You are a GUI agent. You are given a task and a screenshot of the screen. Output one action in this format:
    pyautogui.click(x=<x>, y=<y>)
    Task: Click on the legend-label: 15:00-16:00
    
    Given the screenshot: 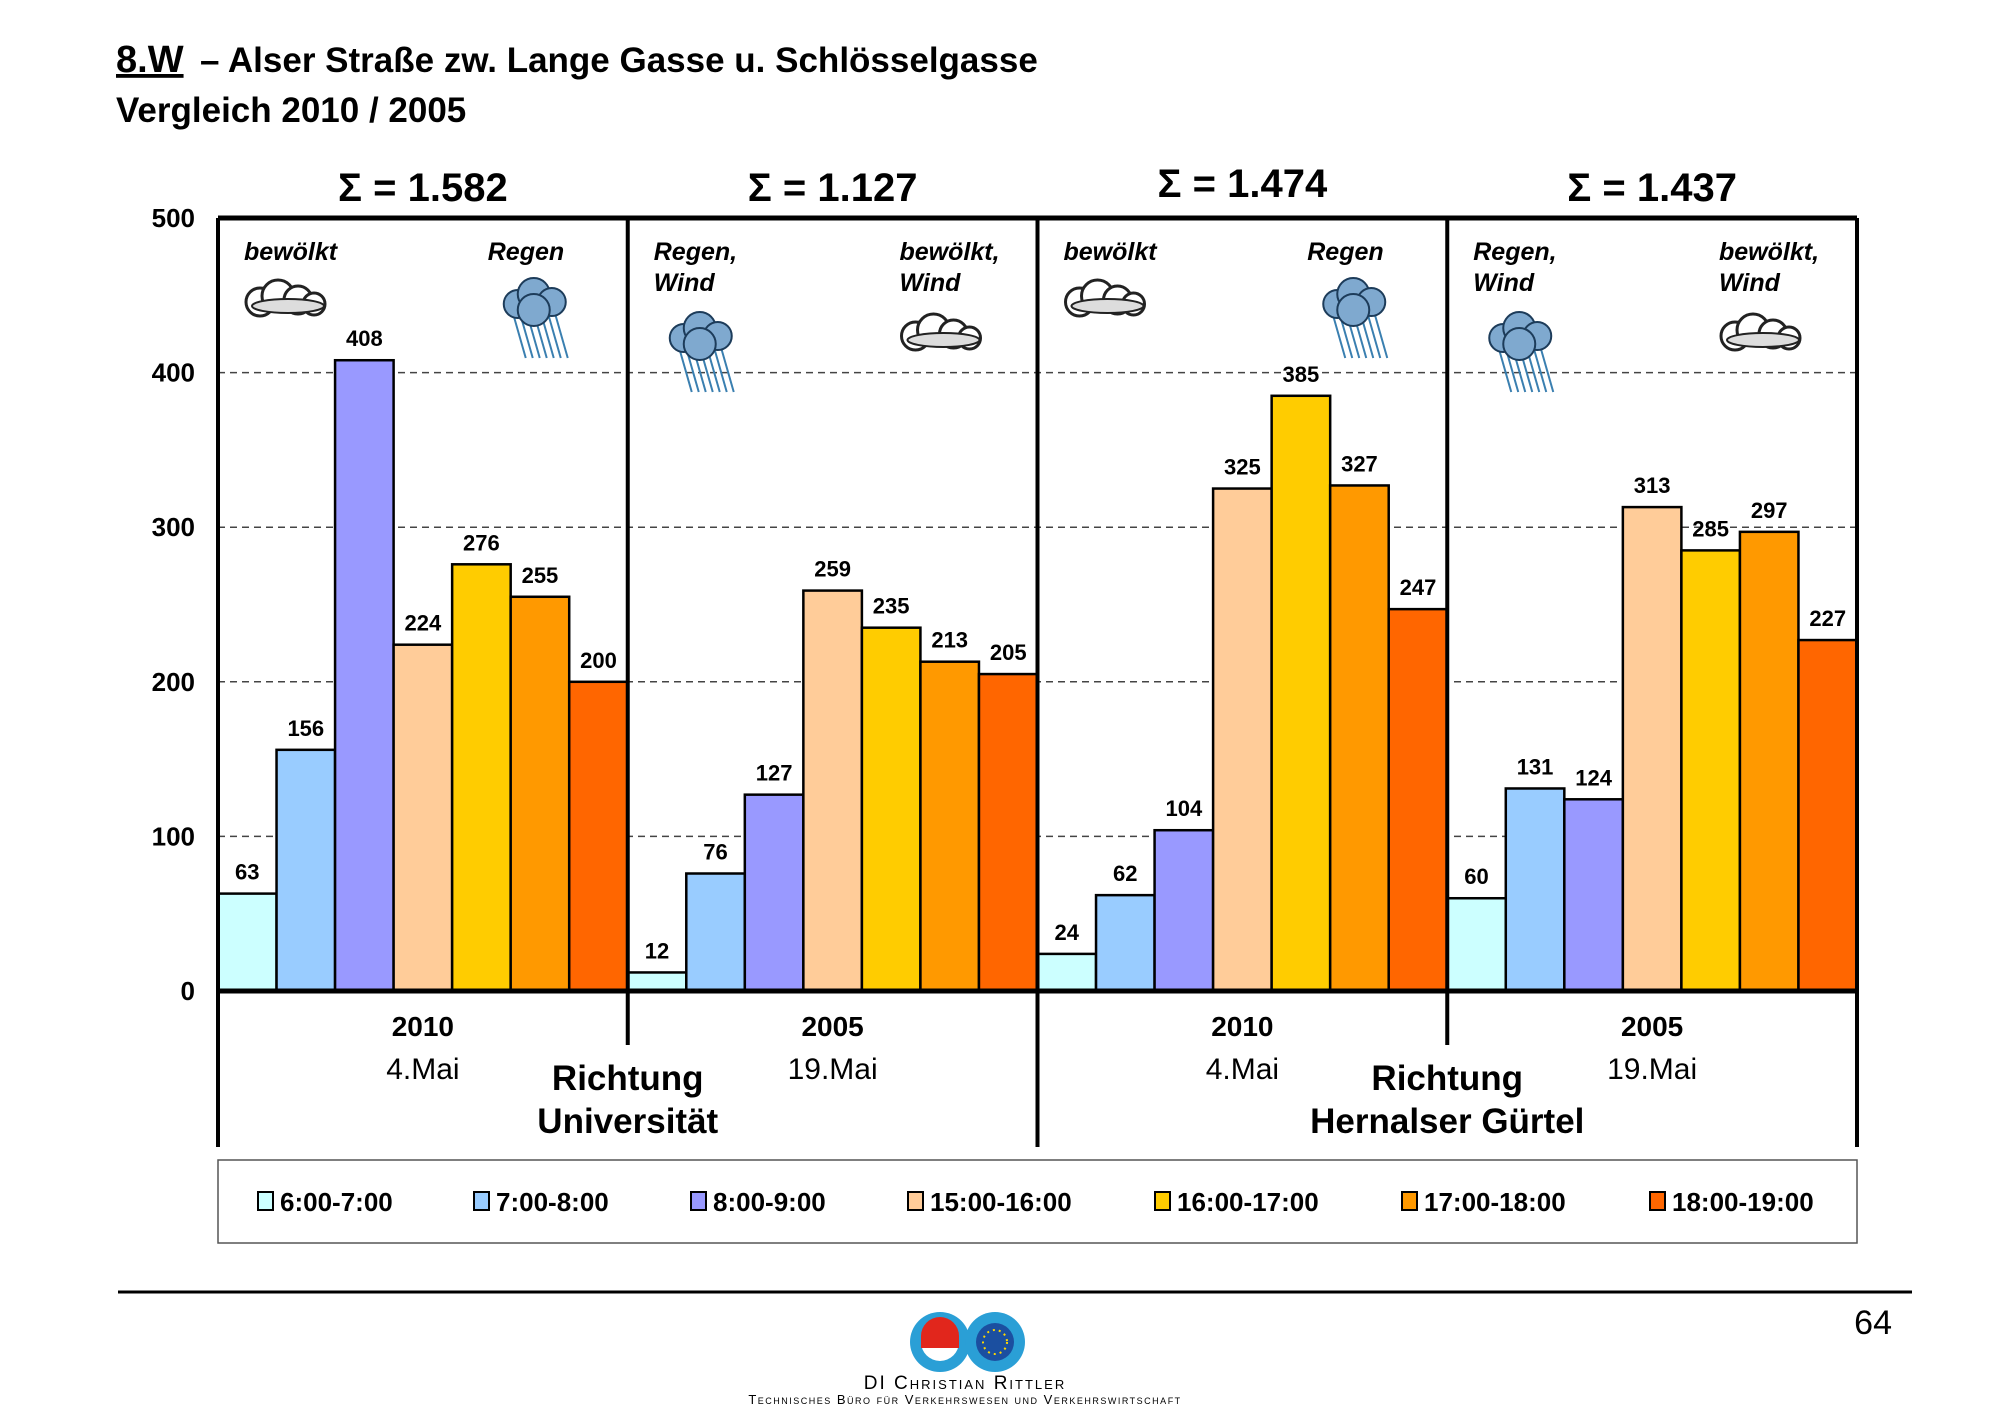 What is the action you would take?
    pyautogui.click(x=1001, y=1202)
    